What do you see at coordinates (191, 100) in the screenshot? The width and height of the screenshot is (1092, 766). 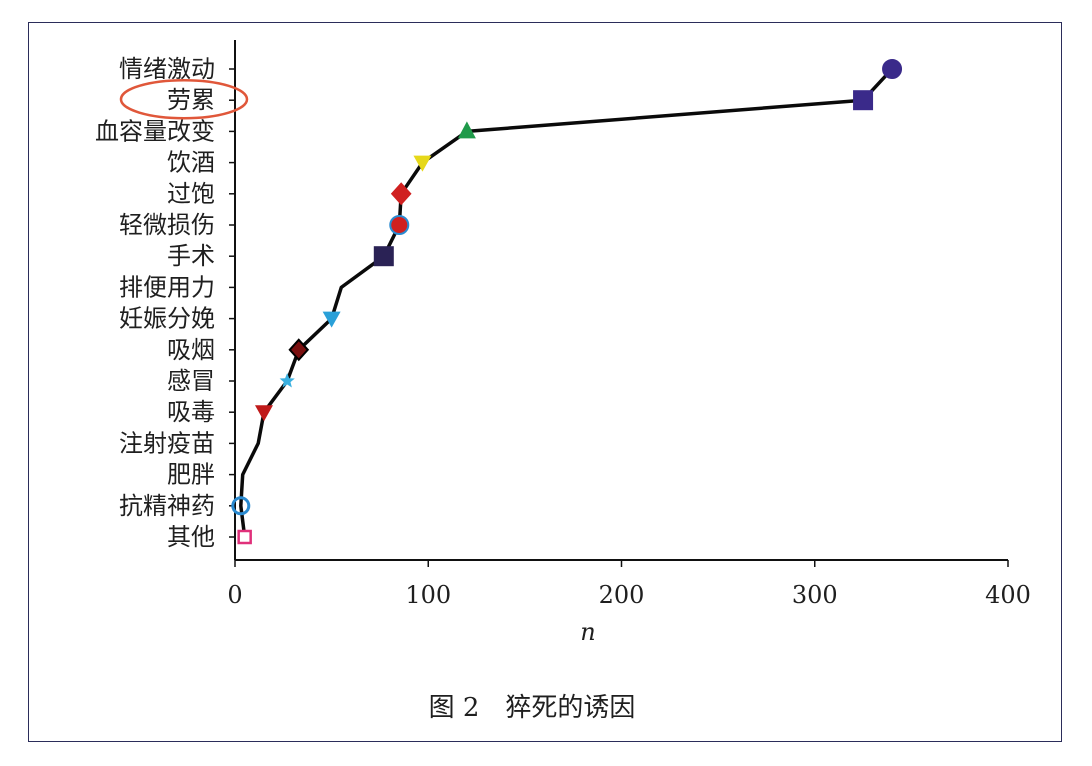 I see `y-tick-label: 劳累` at bounding box center [191, 100].